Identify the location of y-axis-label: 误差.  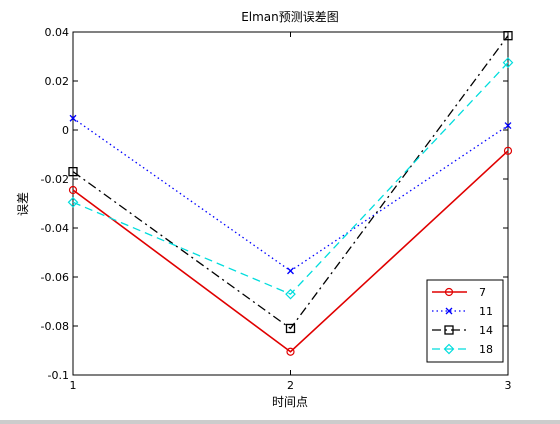
(23, 204).